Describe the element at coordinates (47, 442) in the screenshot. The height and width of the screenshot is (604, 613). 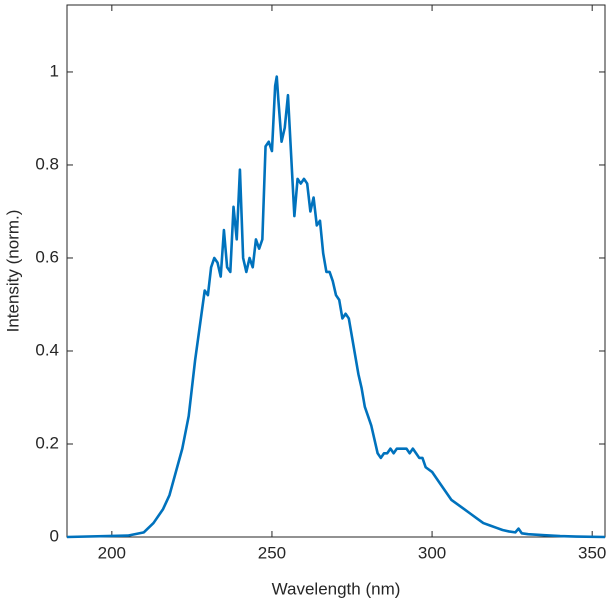
I see `y-tick-label: 0.2` at that location.